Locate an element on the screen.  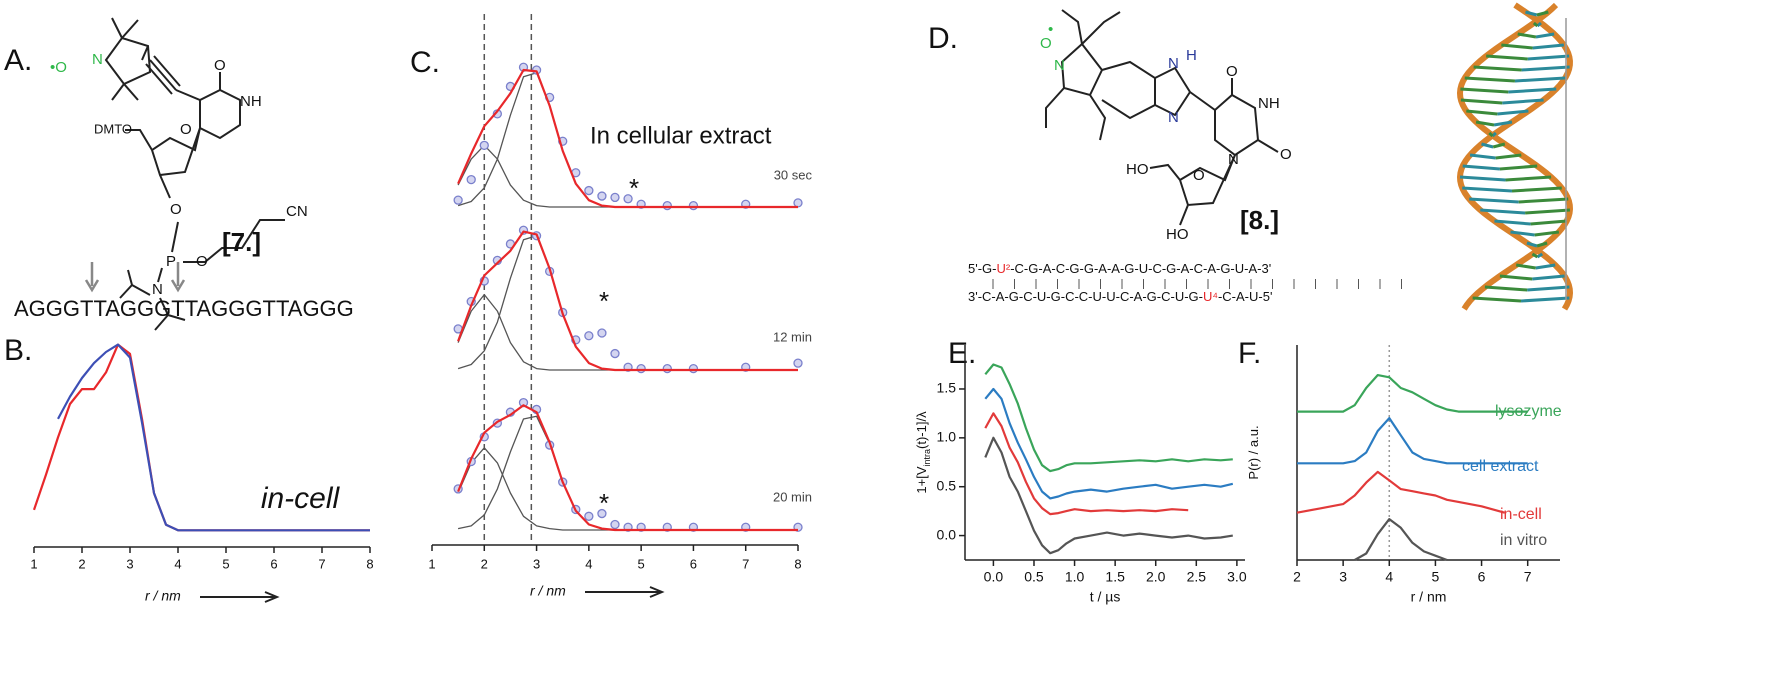
structure-a: •O N O NH DMTO O O P O N CN [7.] is located at coordinates (179, 174).